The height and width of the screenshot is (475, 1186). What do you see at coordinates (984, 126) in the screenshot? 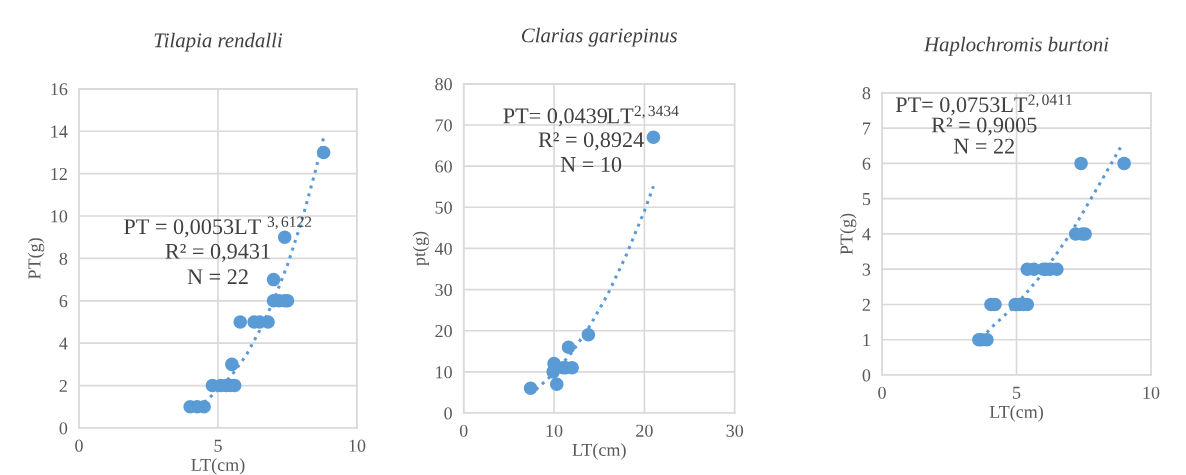
I see `annotation: R² = 0,9005` at bounding box center [984, 126].